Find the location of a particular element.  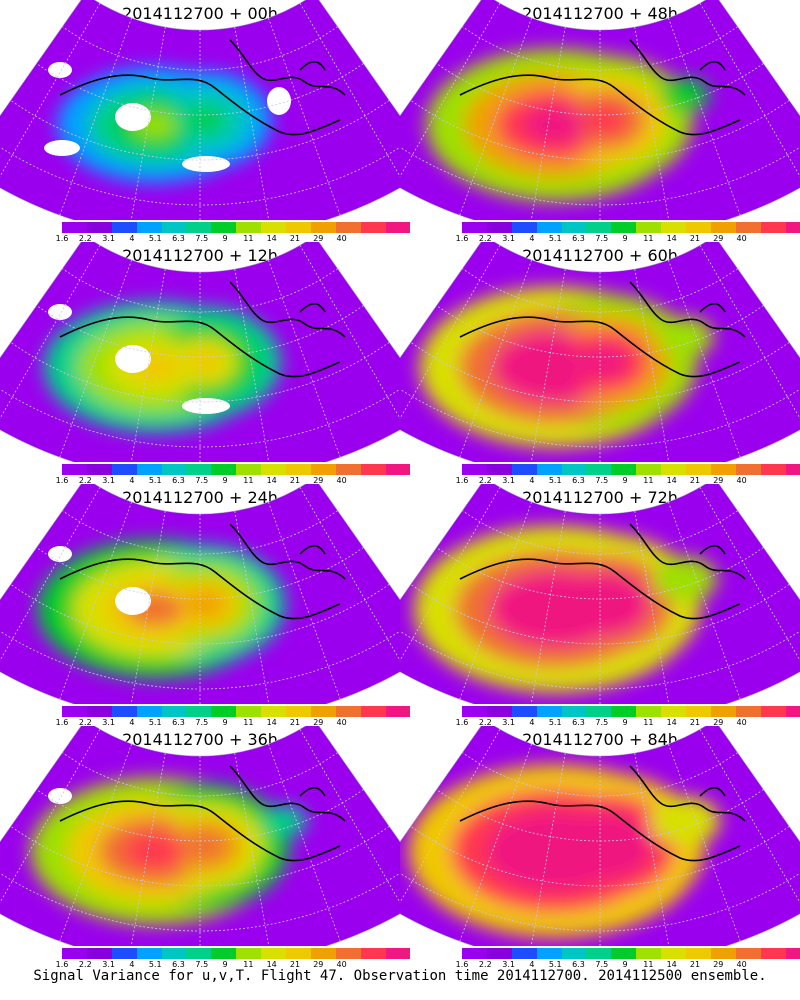

colorbar-label: 6.3 is located at coordinates (178, 722).